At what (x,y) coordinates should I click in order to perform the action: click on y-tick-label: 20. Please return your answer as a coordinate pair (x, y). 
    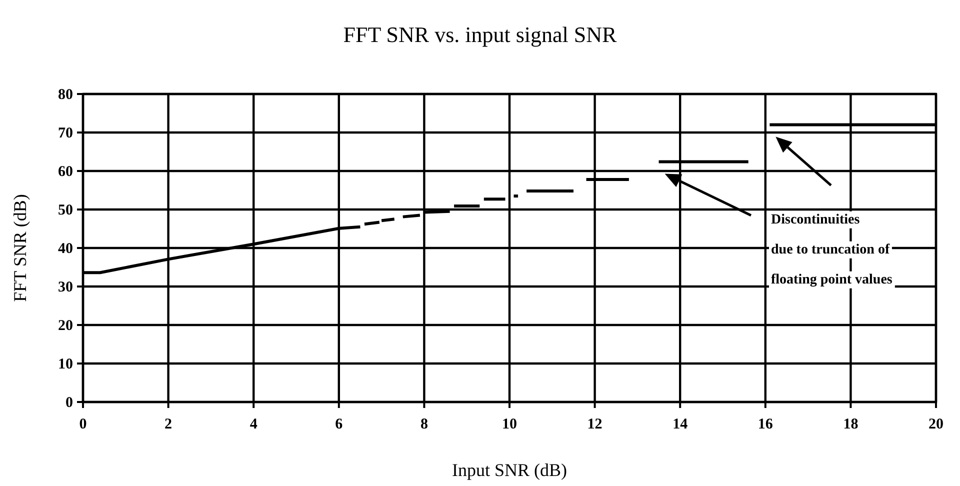
    Looking at the image, I should click on (65, 326).